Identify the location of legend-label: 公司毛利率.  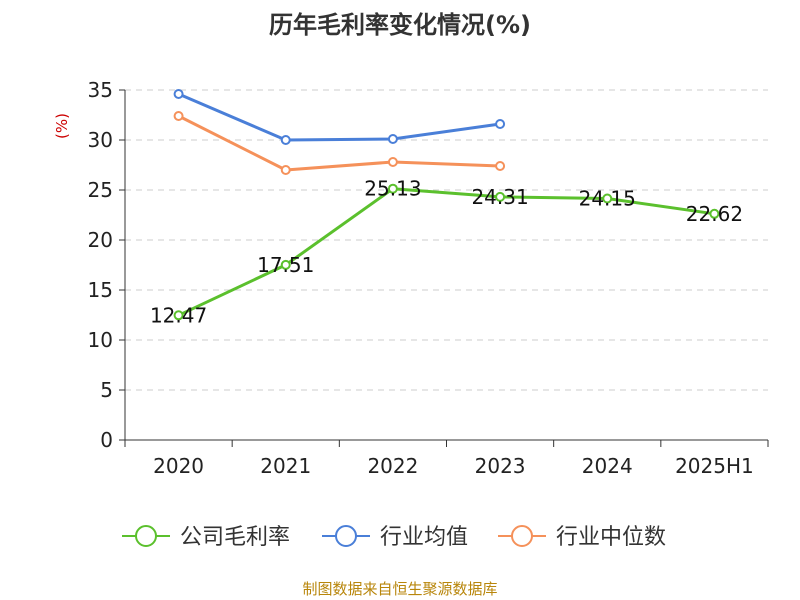
(235, 537).